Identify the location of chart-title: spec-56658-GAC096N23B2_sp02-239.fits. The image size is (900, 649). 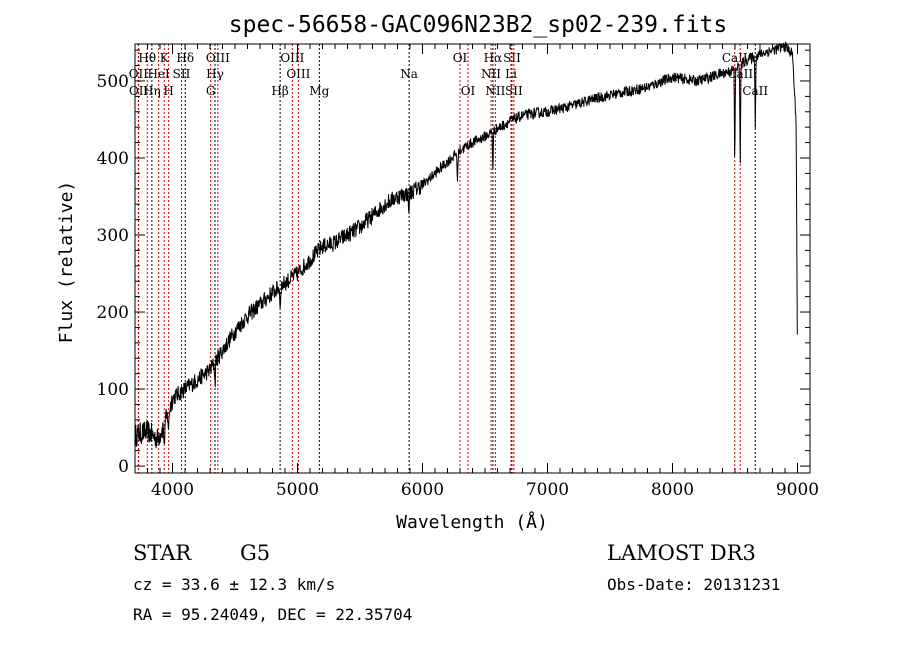
(478, 25).